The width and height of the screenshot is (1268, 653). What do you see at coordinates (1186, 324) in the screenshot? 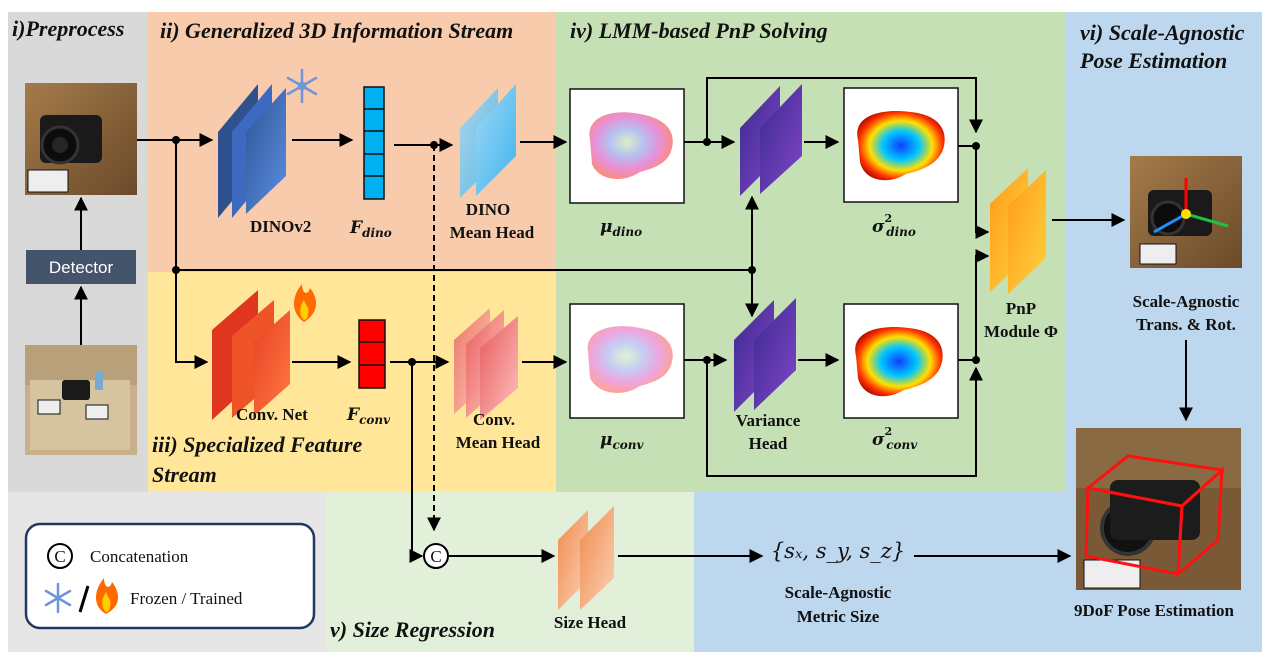
I see `scale-trans-label-2: Trans. & Rot.` at bounding box center [1186, 324].